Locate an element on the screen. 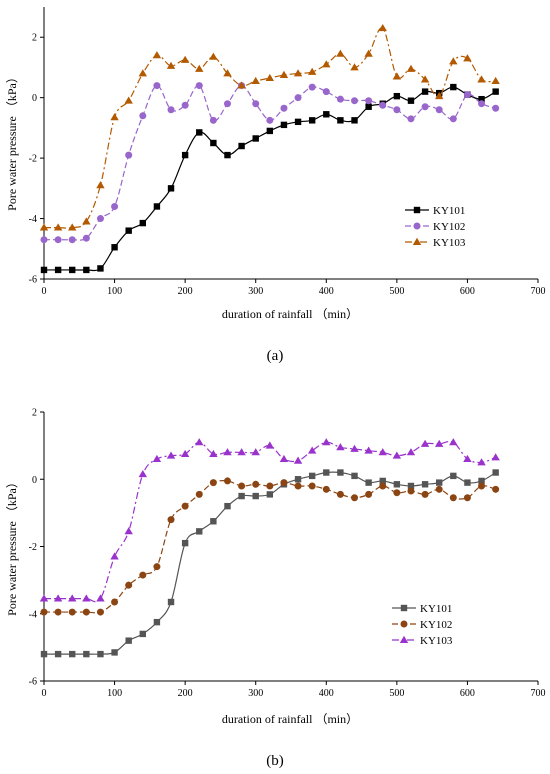  x-tick-label: 700 is located at coordinates (538, 693).